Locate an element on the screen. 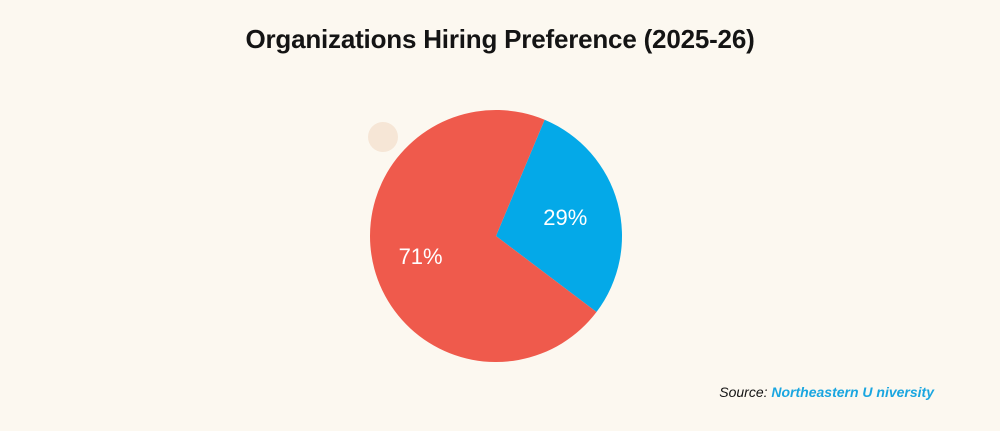 Image resolution: width=1000 pixels, height=431 pixels. slice-label-0: 71% is located at coordinates (421, 256).